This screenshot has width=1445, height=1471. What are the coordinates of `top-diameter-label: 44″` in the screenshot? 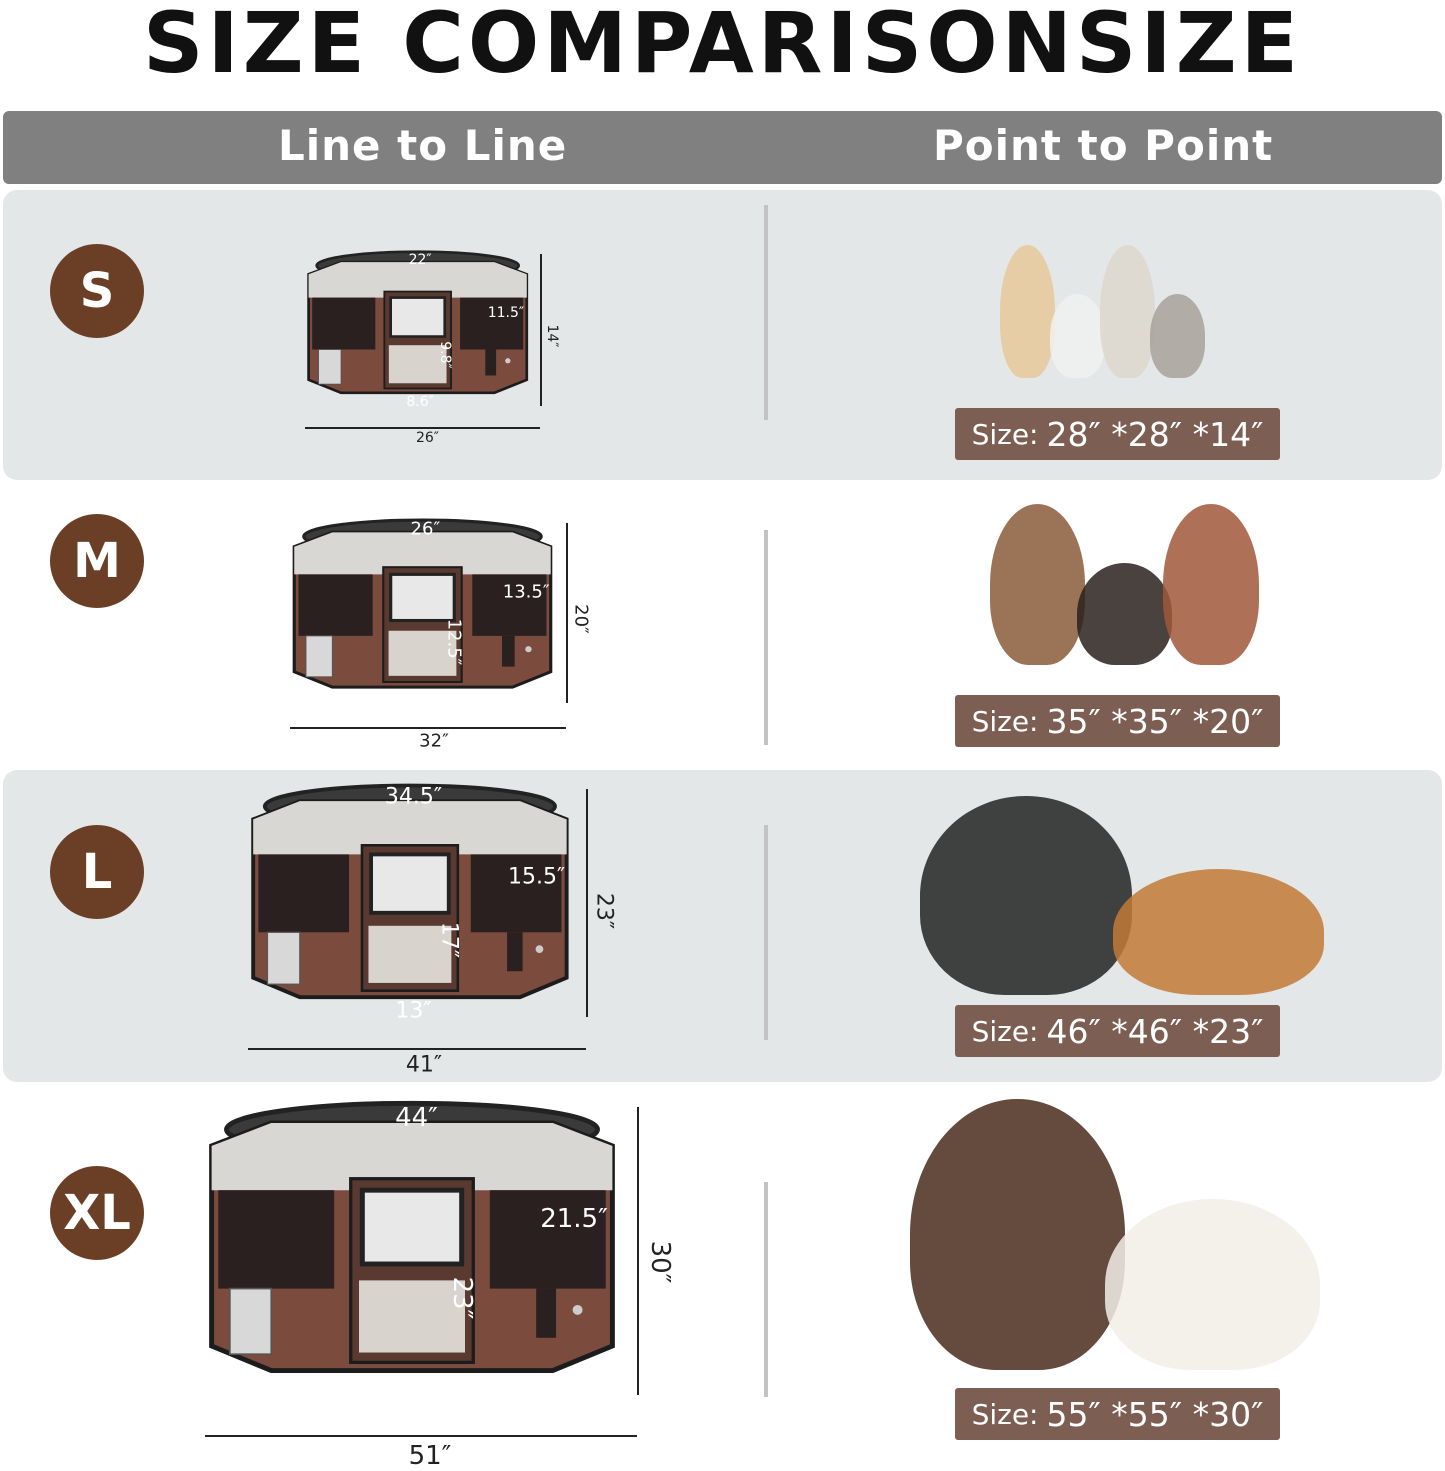 It's located at (416, 1118).